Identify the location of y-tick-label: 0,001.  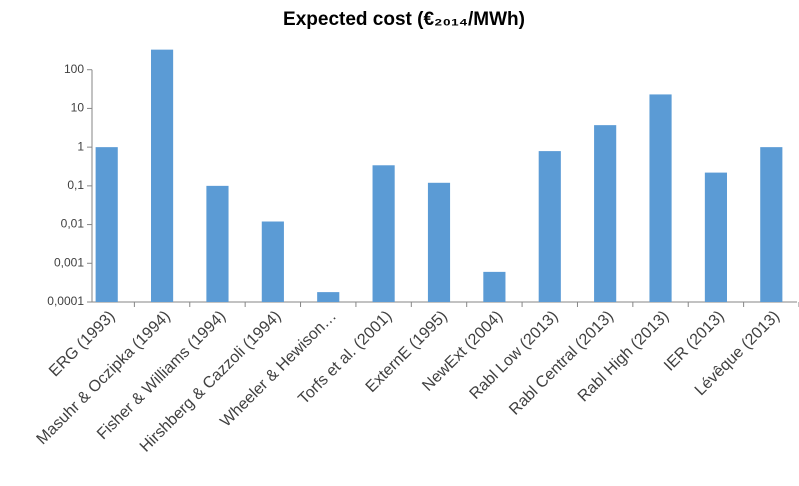
(69, 262).